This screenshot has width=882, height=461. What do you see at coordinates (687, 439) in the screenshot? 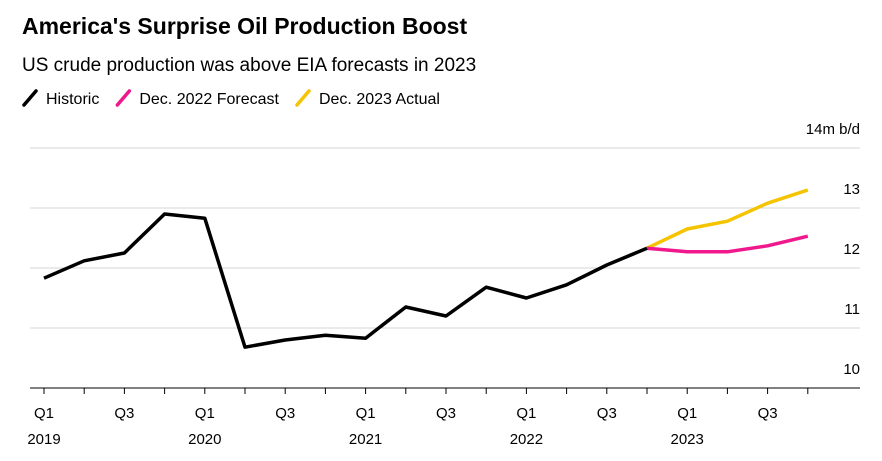
I see `x-tick-year: 2023` at bounding box center [687, 439].